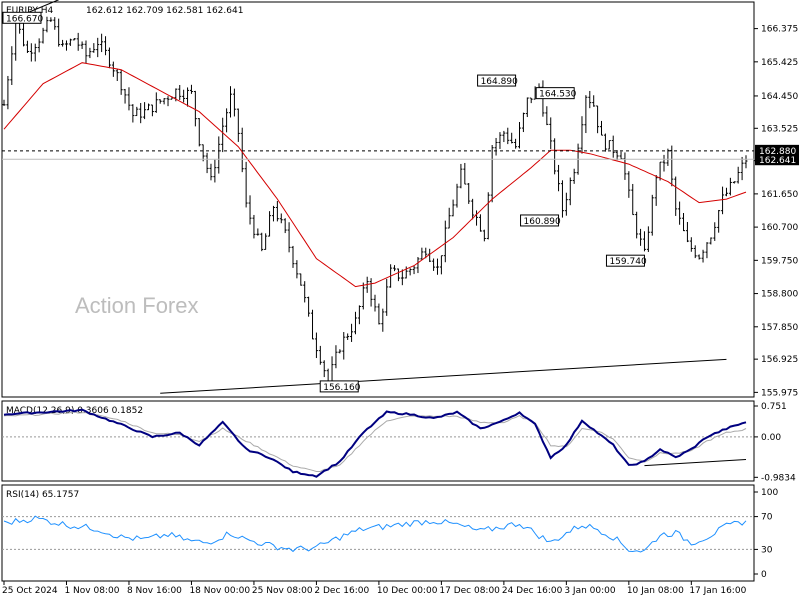  What do you see at coordinates (779, 63) in the screenshot?
I see `price-tick-label: 165.425` at bounding box center [779, 63].